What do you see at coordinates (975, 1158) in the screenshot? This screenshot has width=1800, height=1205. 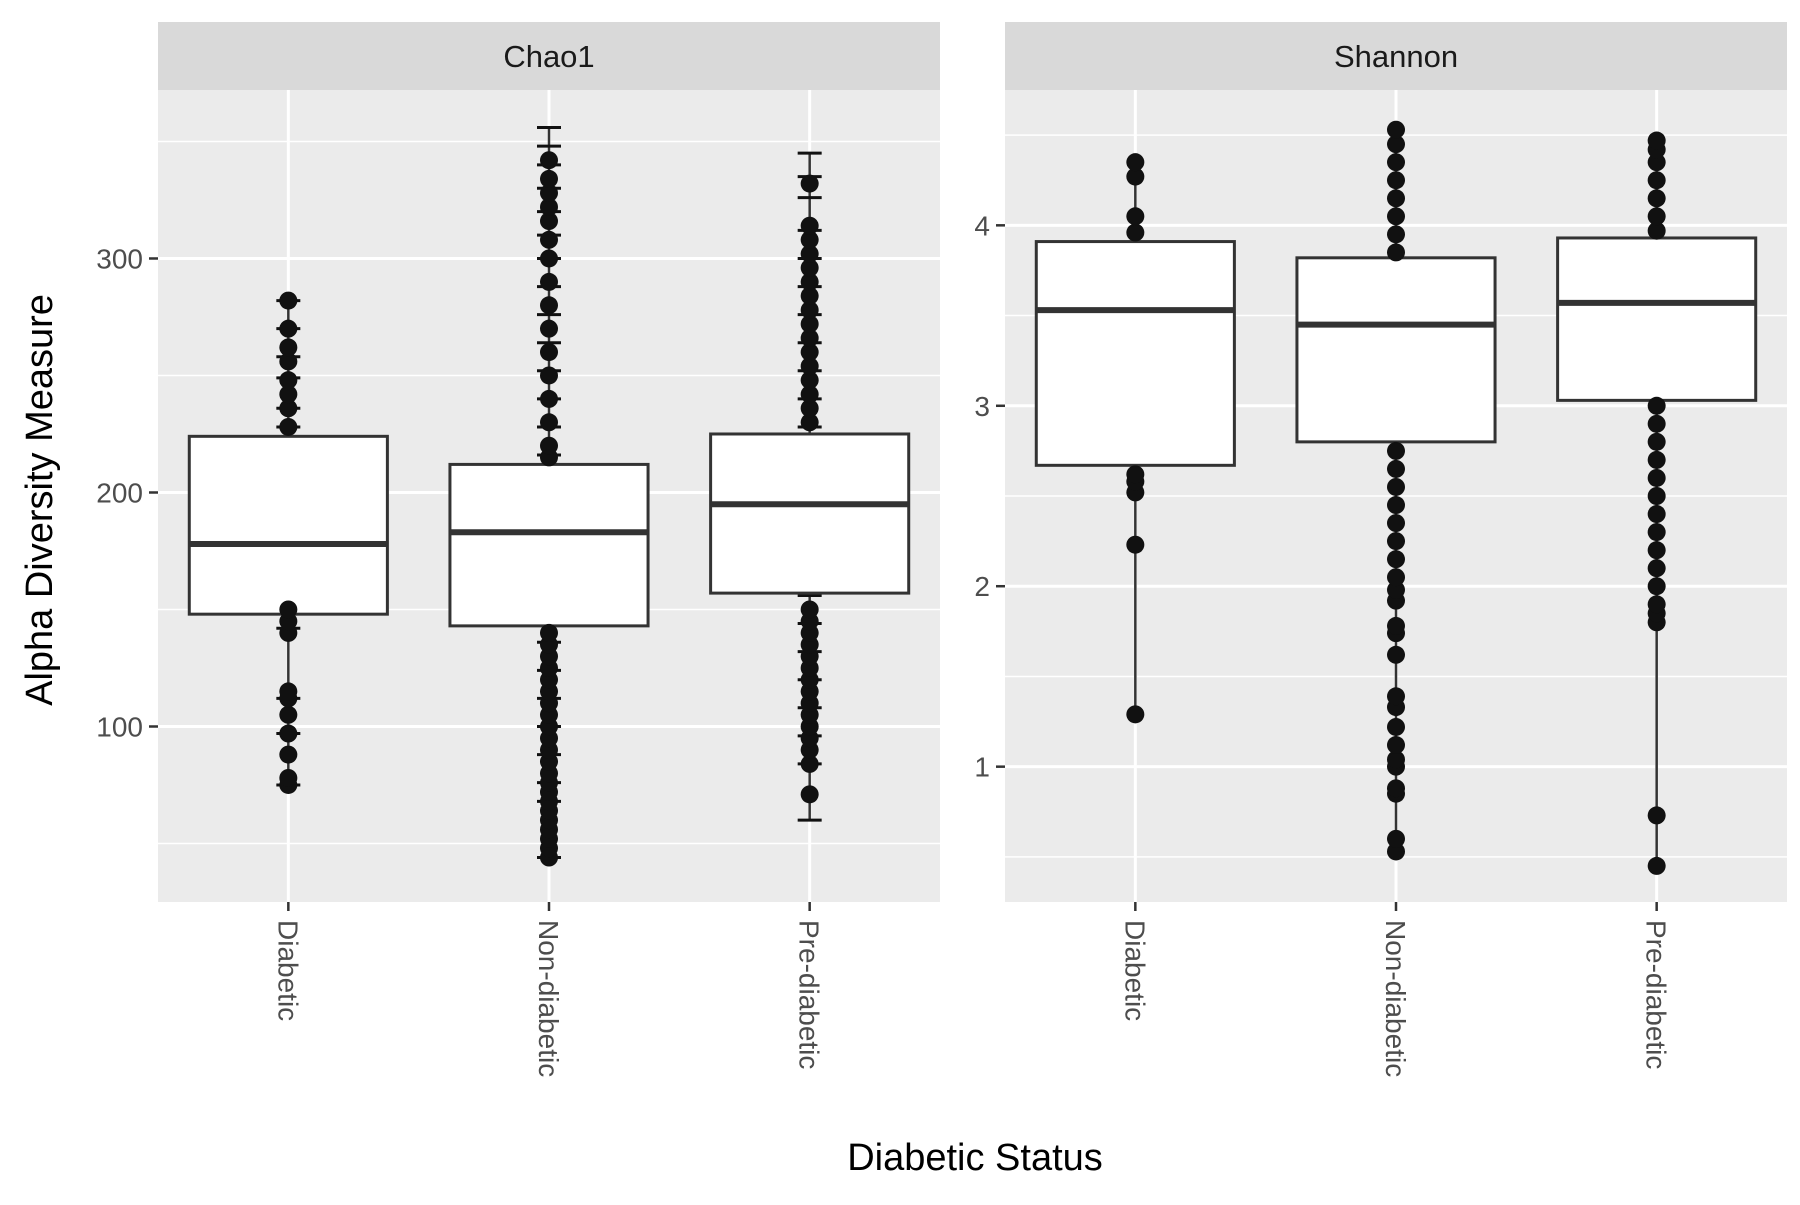 I see `x-axis-title: Diabetic Status` at bounding box center [975, 1158].